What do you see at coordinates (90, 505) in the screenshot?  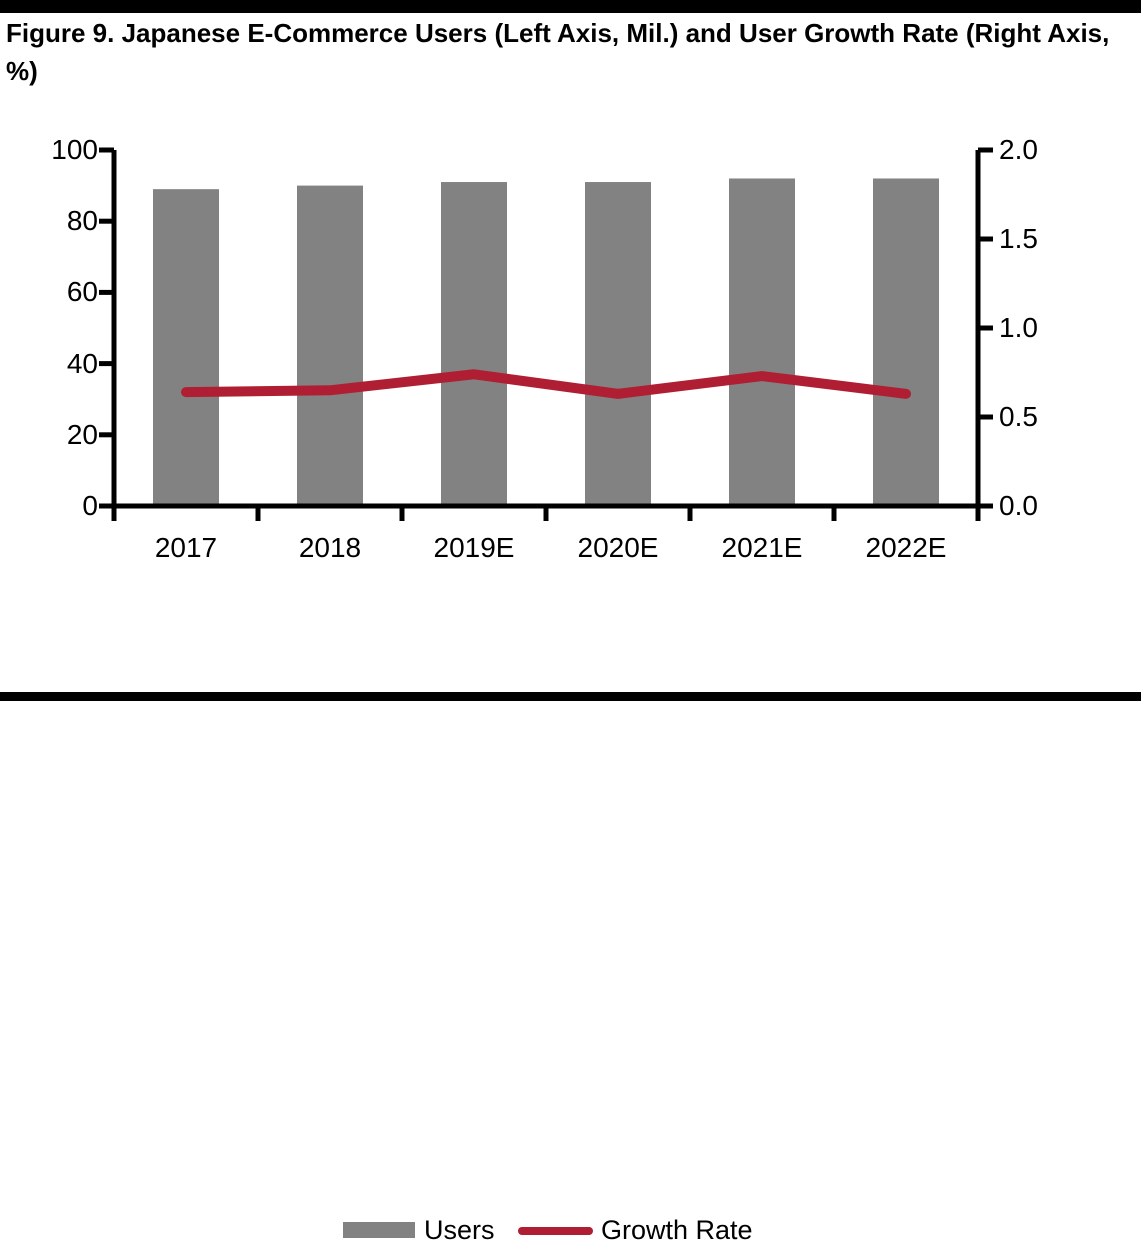 I see `y-axis-left-tick-label: 0` at bounding box center [90, 505].